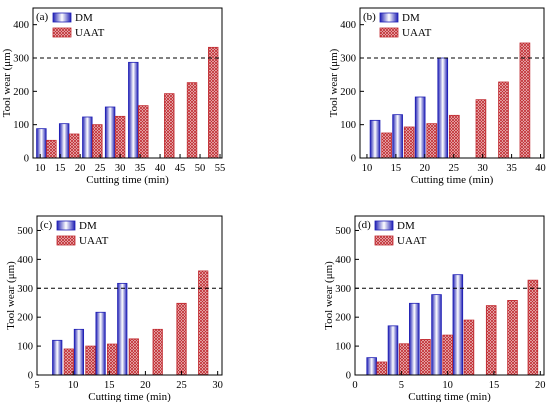  I want to click on x-tick-label: 50, so click(200, 168).